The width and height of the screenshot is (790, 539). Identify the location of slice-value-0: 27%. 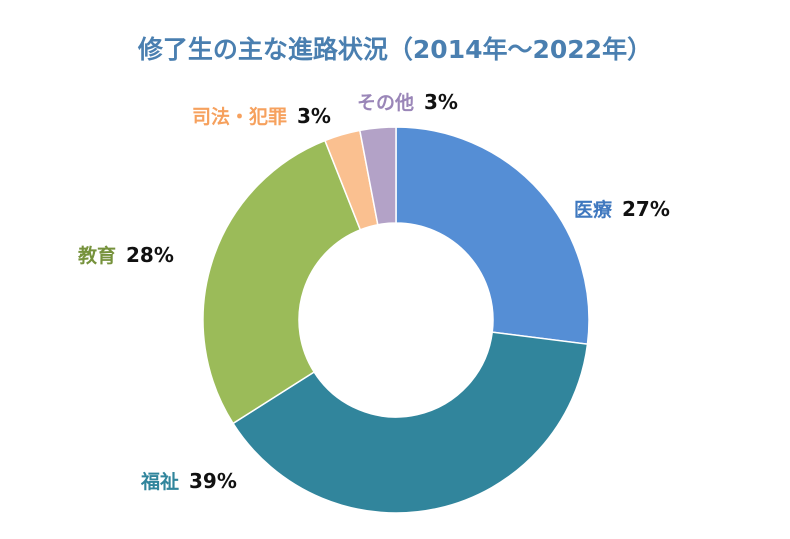
(646, 209).